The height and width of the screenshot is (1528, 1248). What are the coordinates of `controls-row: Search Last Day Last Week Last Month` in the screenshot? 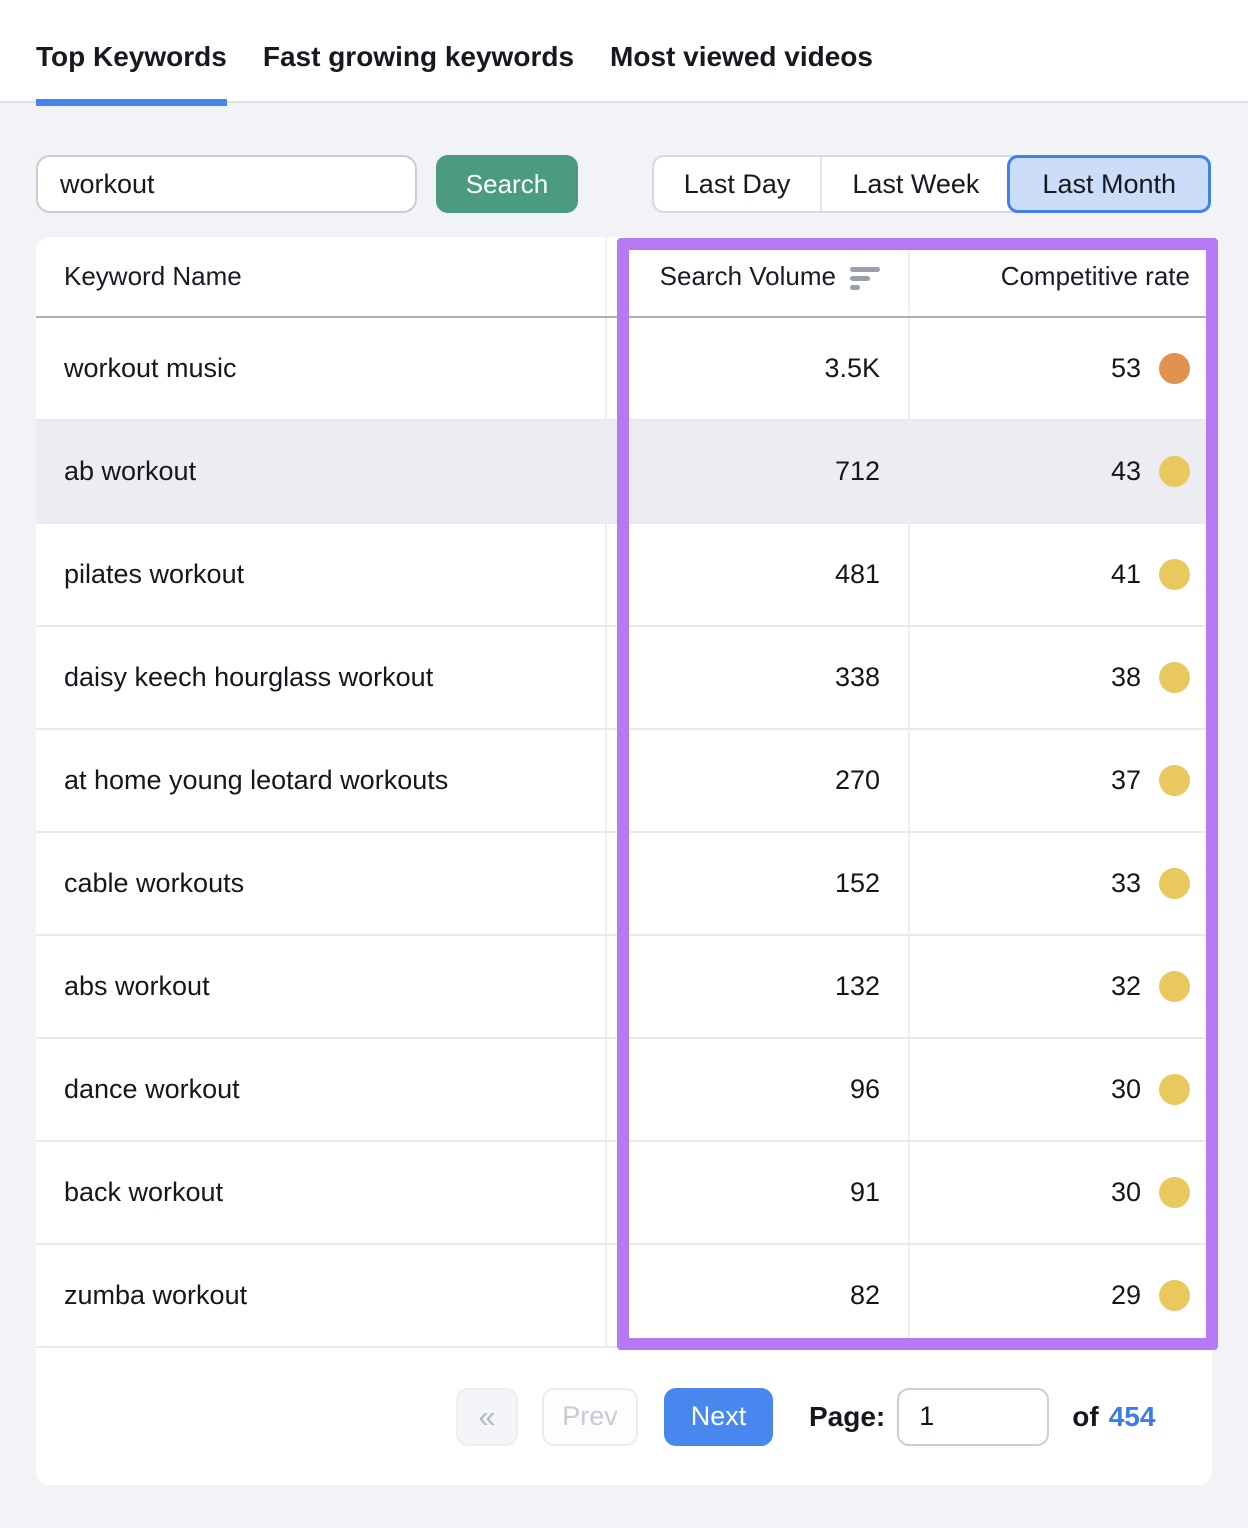 It's located at (624, 184).